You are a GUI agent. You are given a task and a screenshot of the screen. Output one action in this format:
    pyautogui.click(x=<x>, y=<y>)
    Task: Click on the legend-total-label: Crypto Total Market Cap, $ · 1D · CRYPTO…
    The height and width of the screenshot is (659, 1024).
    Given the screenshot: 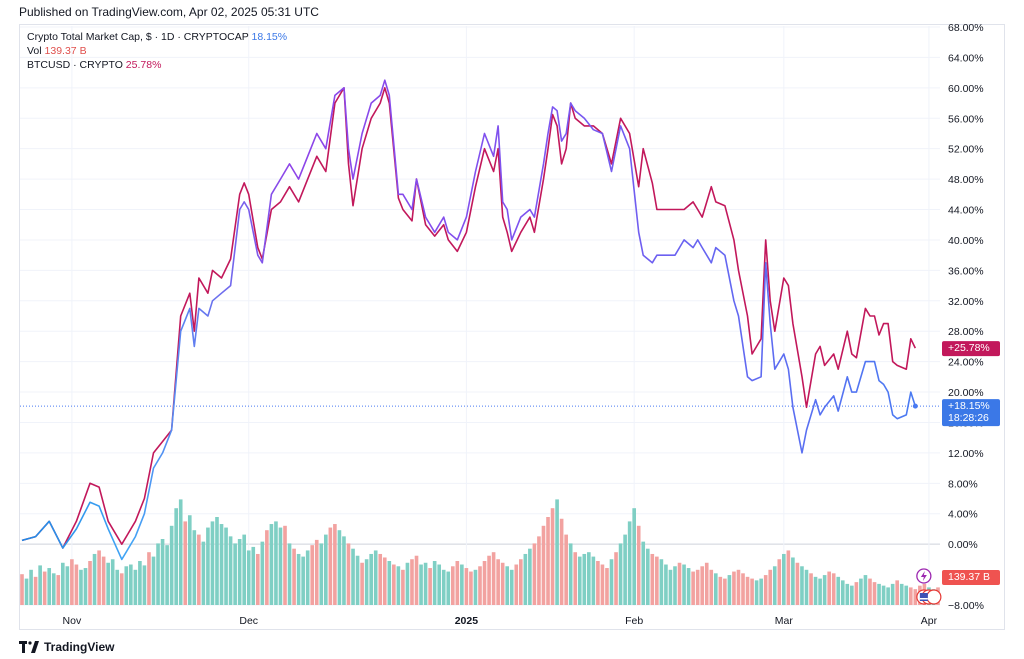 What is the action you would take?
    pyautogui.click(x=138, y=37)
    